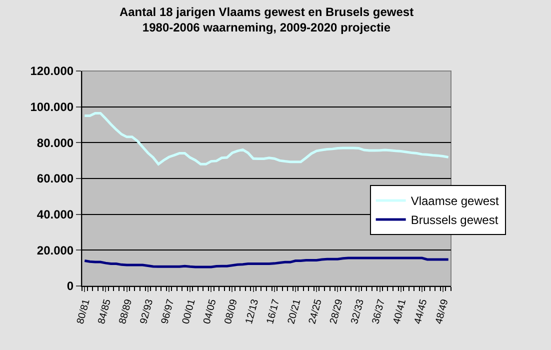 This screenshot has width=551, height=350. What do you see at coordinates (55, 250) in the screenshot?
I see `y-tick-label: 20.000` at bounding box center [55, 250].